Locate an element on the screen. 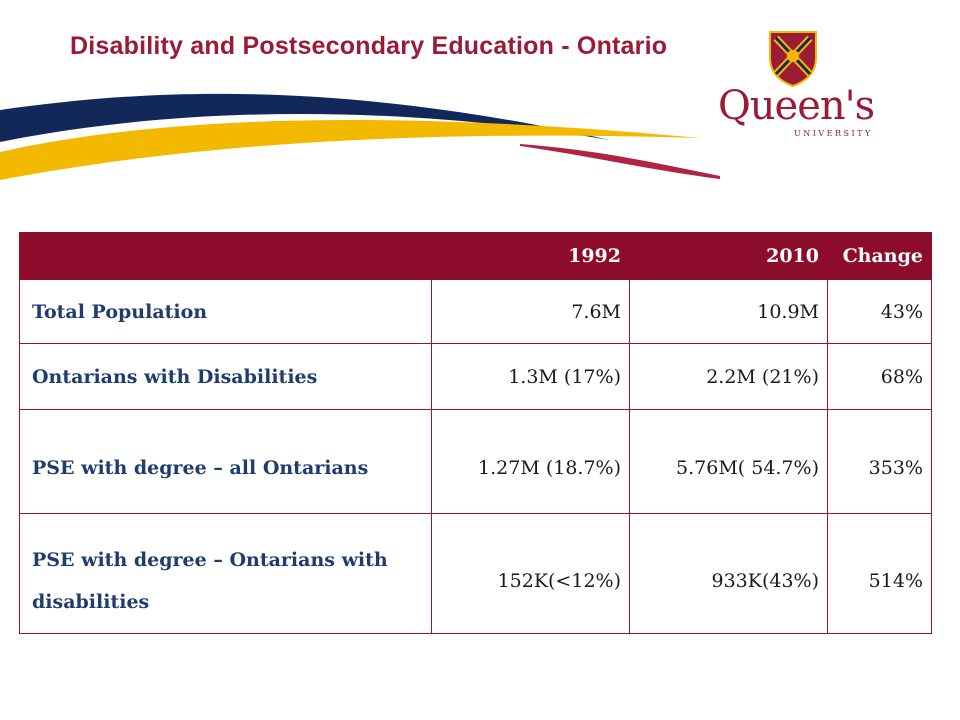 The height and width of the screenshot is (720, 960). cell-1992: 1.27M (18.7%) is located at coordinates (530, 461).